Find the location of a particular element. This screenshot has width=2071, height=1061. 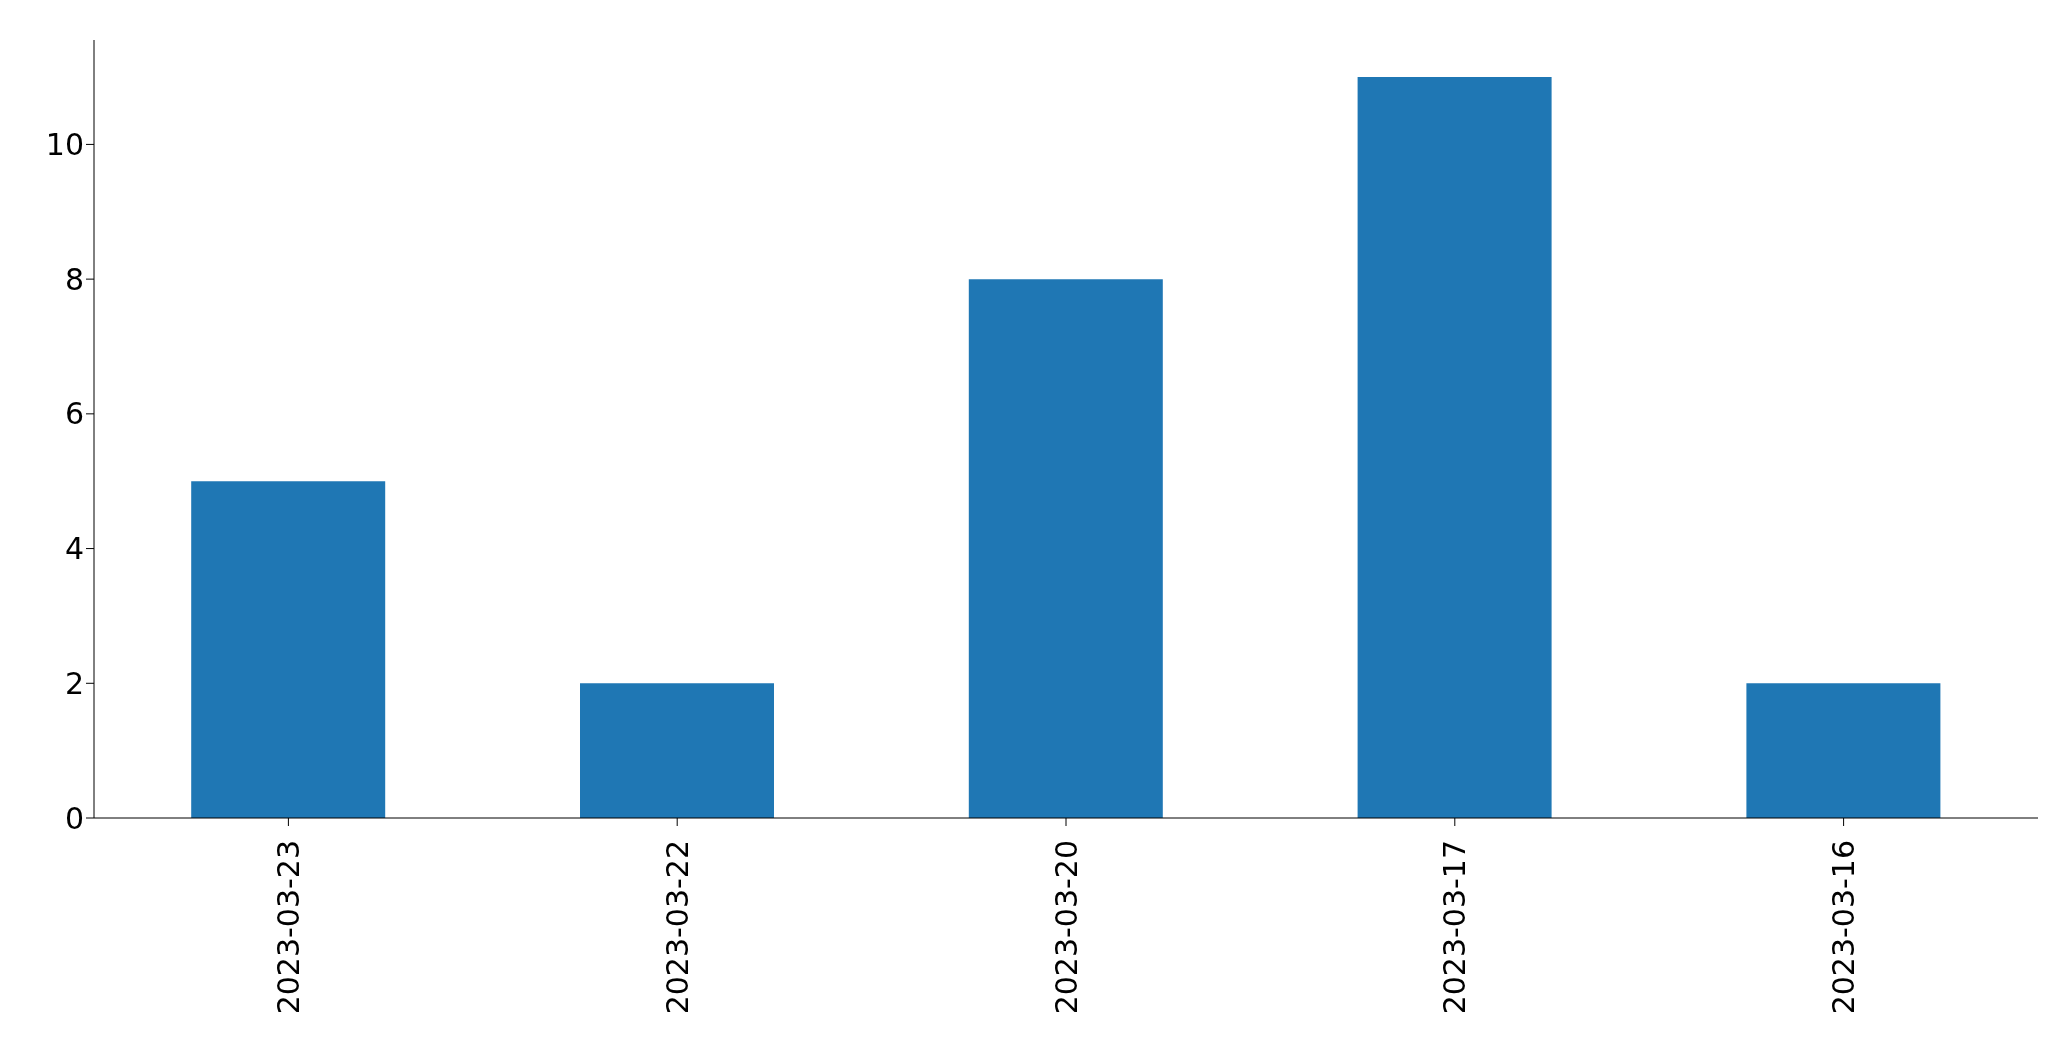

y-tick-label: 6 is located at coordinates (74, 414).